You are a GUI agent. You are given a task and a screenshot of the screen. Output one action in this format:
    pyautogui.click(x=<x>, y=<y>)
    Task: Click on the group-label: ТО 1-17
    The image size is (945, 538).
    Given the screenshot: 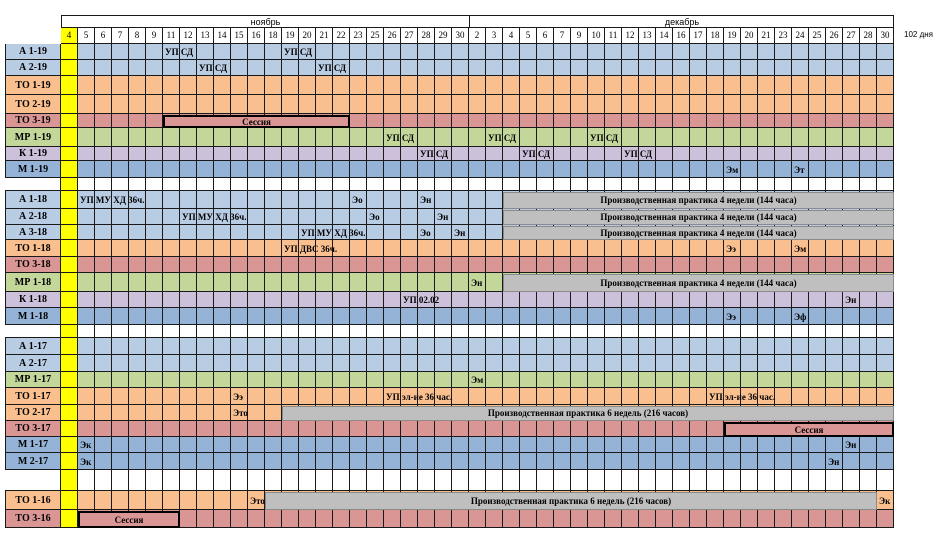 What is the action you would take?
    pyautogui.click(x=33, y=396)
    